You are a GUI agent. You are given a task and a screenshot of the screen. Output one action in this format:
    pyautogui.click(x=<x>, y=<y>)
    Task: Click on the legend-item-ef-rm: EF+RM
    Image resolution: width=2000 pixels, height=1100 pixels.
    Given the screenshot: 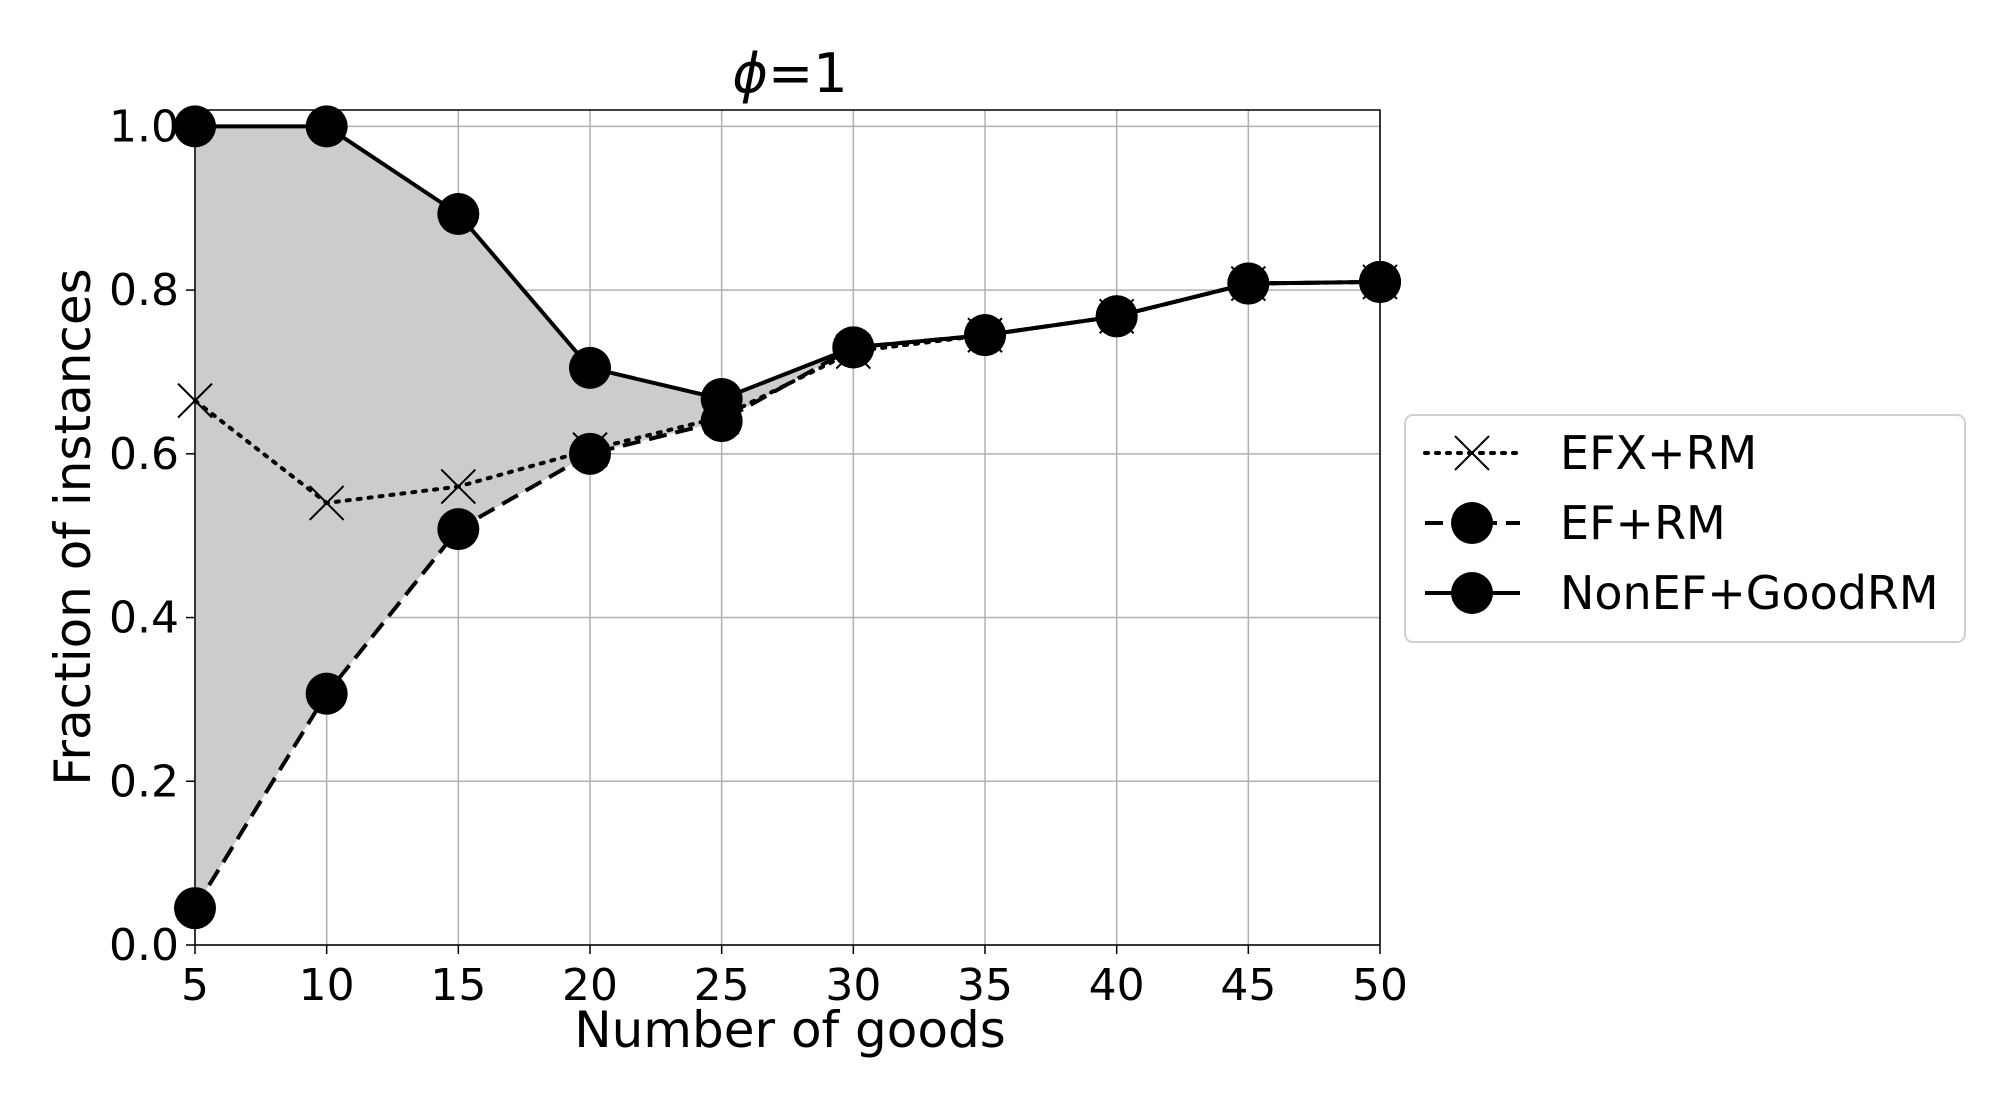 What is the action you would take?
    pyautogui.click(x=1575, y=523)
    